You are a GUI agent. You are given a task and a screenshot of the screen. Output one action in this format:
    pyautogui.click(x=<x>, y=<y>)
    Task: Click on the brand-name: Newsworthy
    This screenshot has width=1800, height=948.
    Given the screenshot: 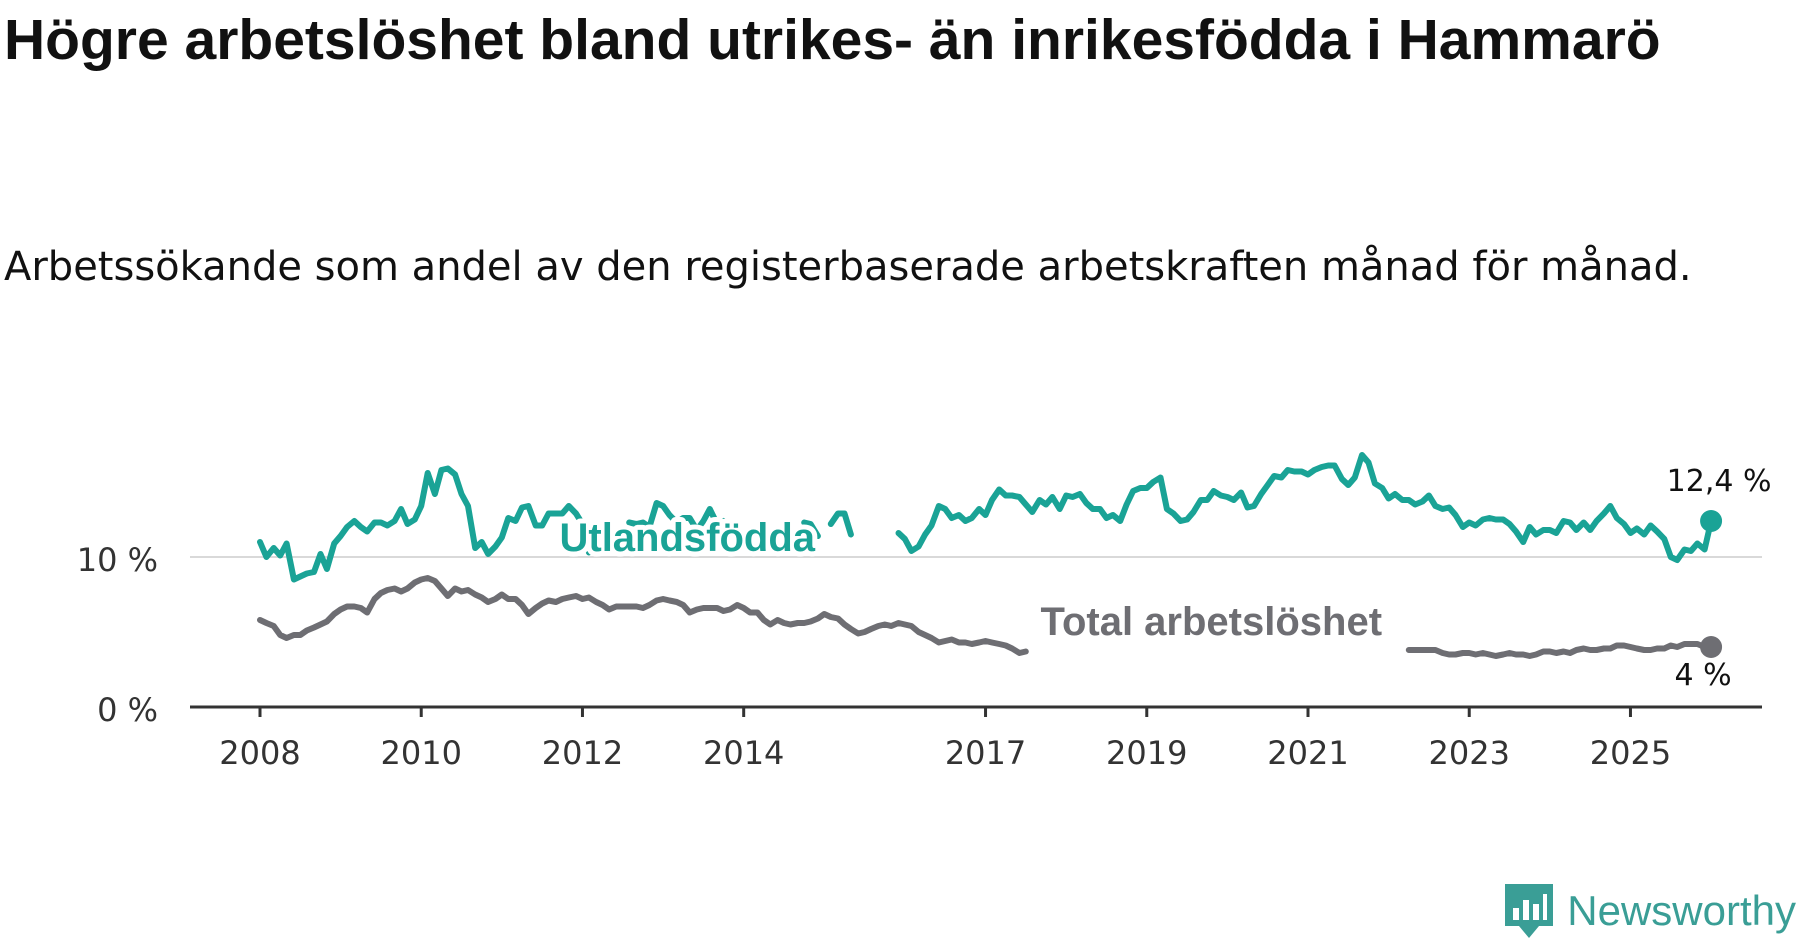 What is the action you would take?
    pyautogui.click(x=1681, y=910)
    